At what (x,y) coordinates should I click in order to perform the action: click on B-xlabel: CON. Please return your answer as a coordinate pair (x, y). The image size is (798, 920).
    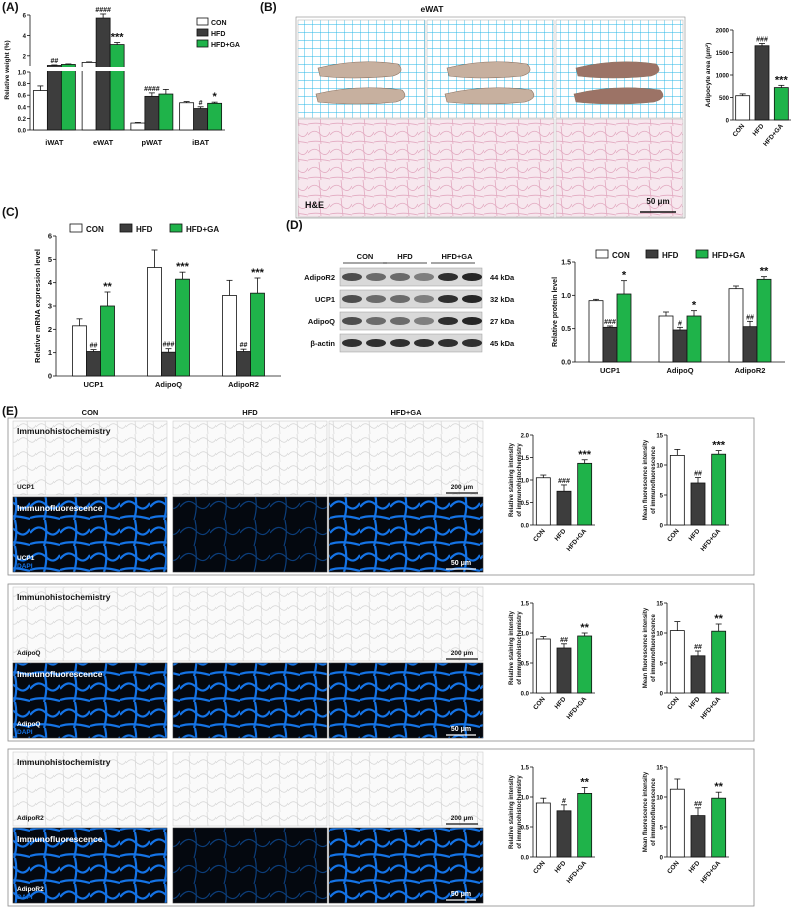
    Looking at the image, I should click on (739, 131).